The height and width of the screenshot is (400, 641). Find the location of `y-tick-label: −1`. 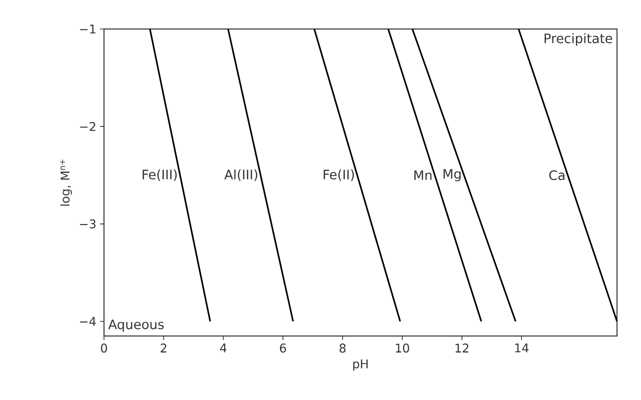

y-tick-label: −1 is located at coordinates (88, 29).